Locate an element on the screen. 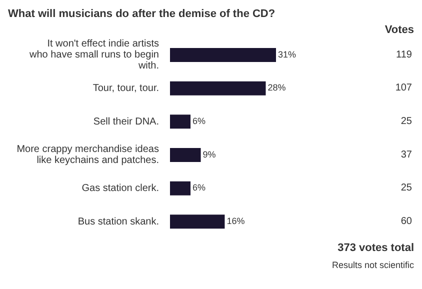 The width and height of the screenshot is (422, 289). y-tick-label: Sell their DNA. is located at coordinates (126, 121).